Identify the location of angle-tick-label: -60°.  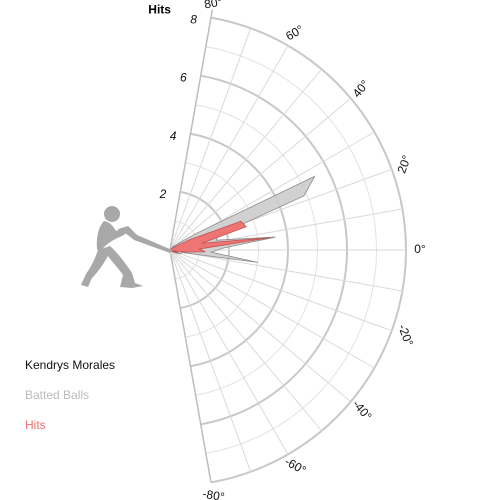
(295, 465).